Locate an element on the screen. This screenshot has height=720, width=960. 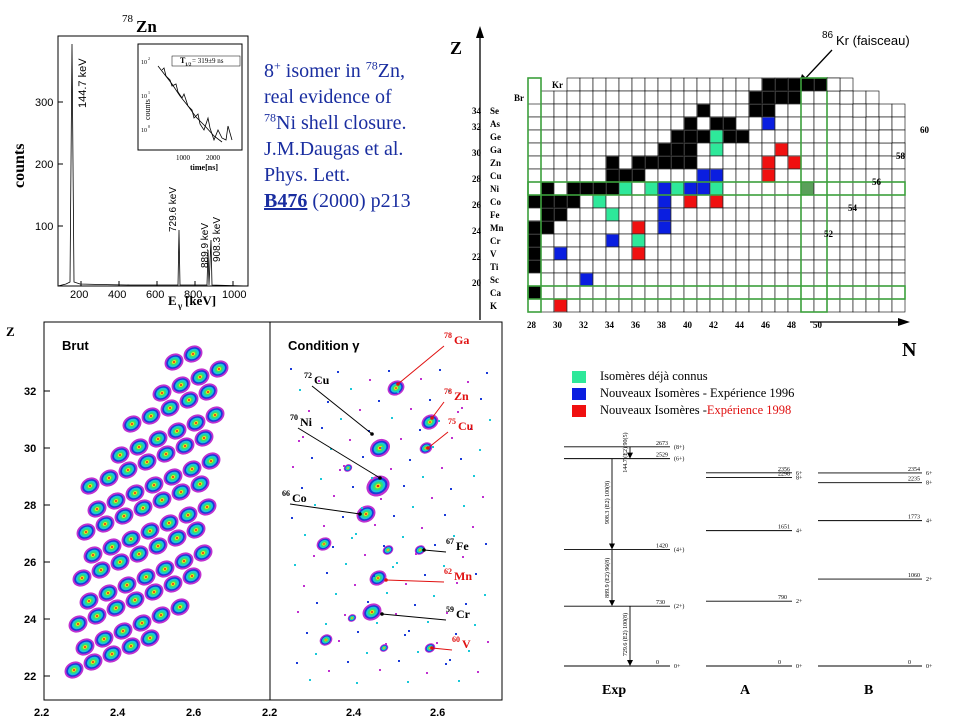
citation-volume-link: B476 is located at coordinates (286, 201).